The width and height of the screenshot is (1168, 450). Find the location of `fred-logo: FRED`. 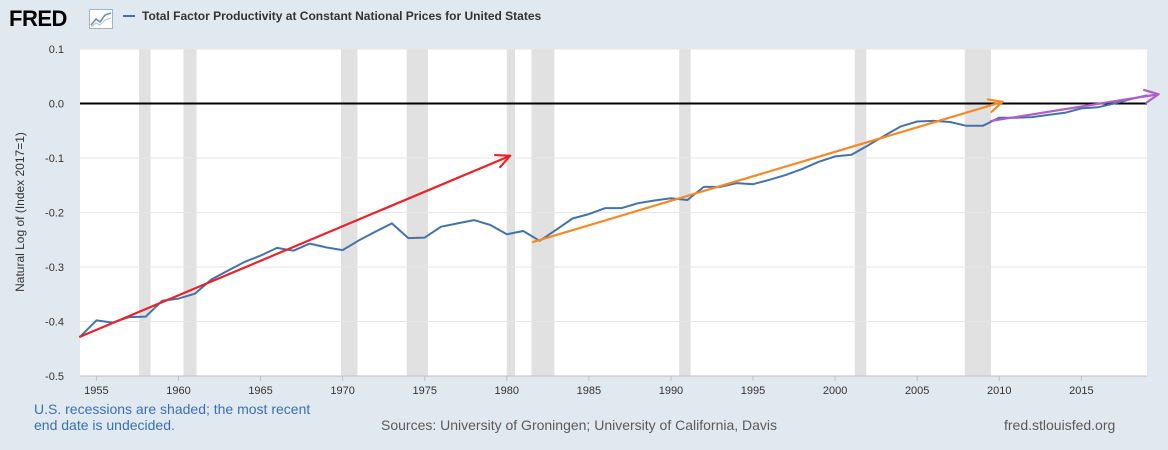

fred-logo: FRED is located at coordinates (38, 18).